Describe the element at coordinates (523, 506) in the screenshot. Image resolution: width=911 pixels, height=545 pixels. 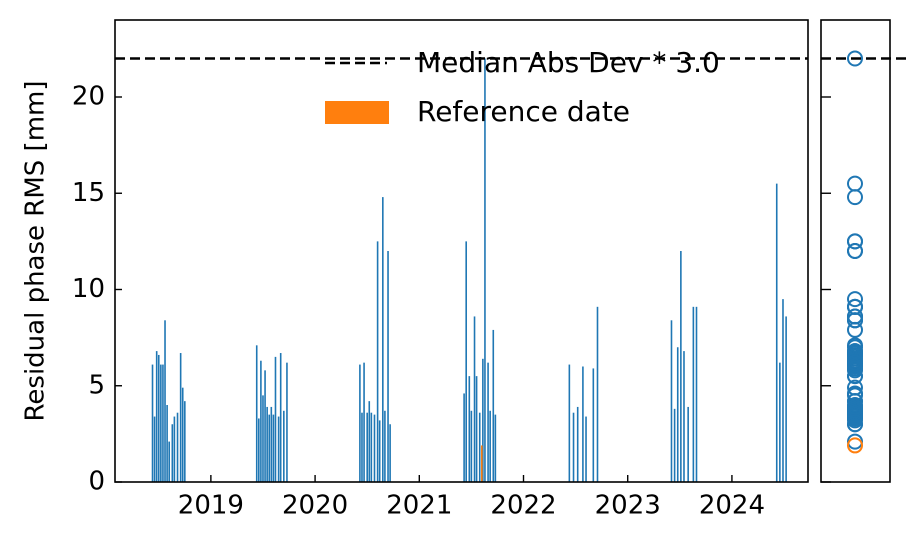
I see `x-tick-label: 2022` at that location.